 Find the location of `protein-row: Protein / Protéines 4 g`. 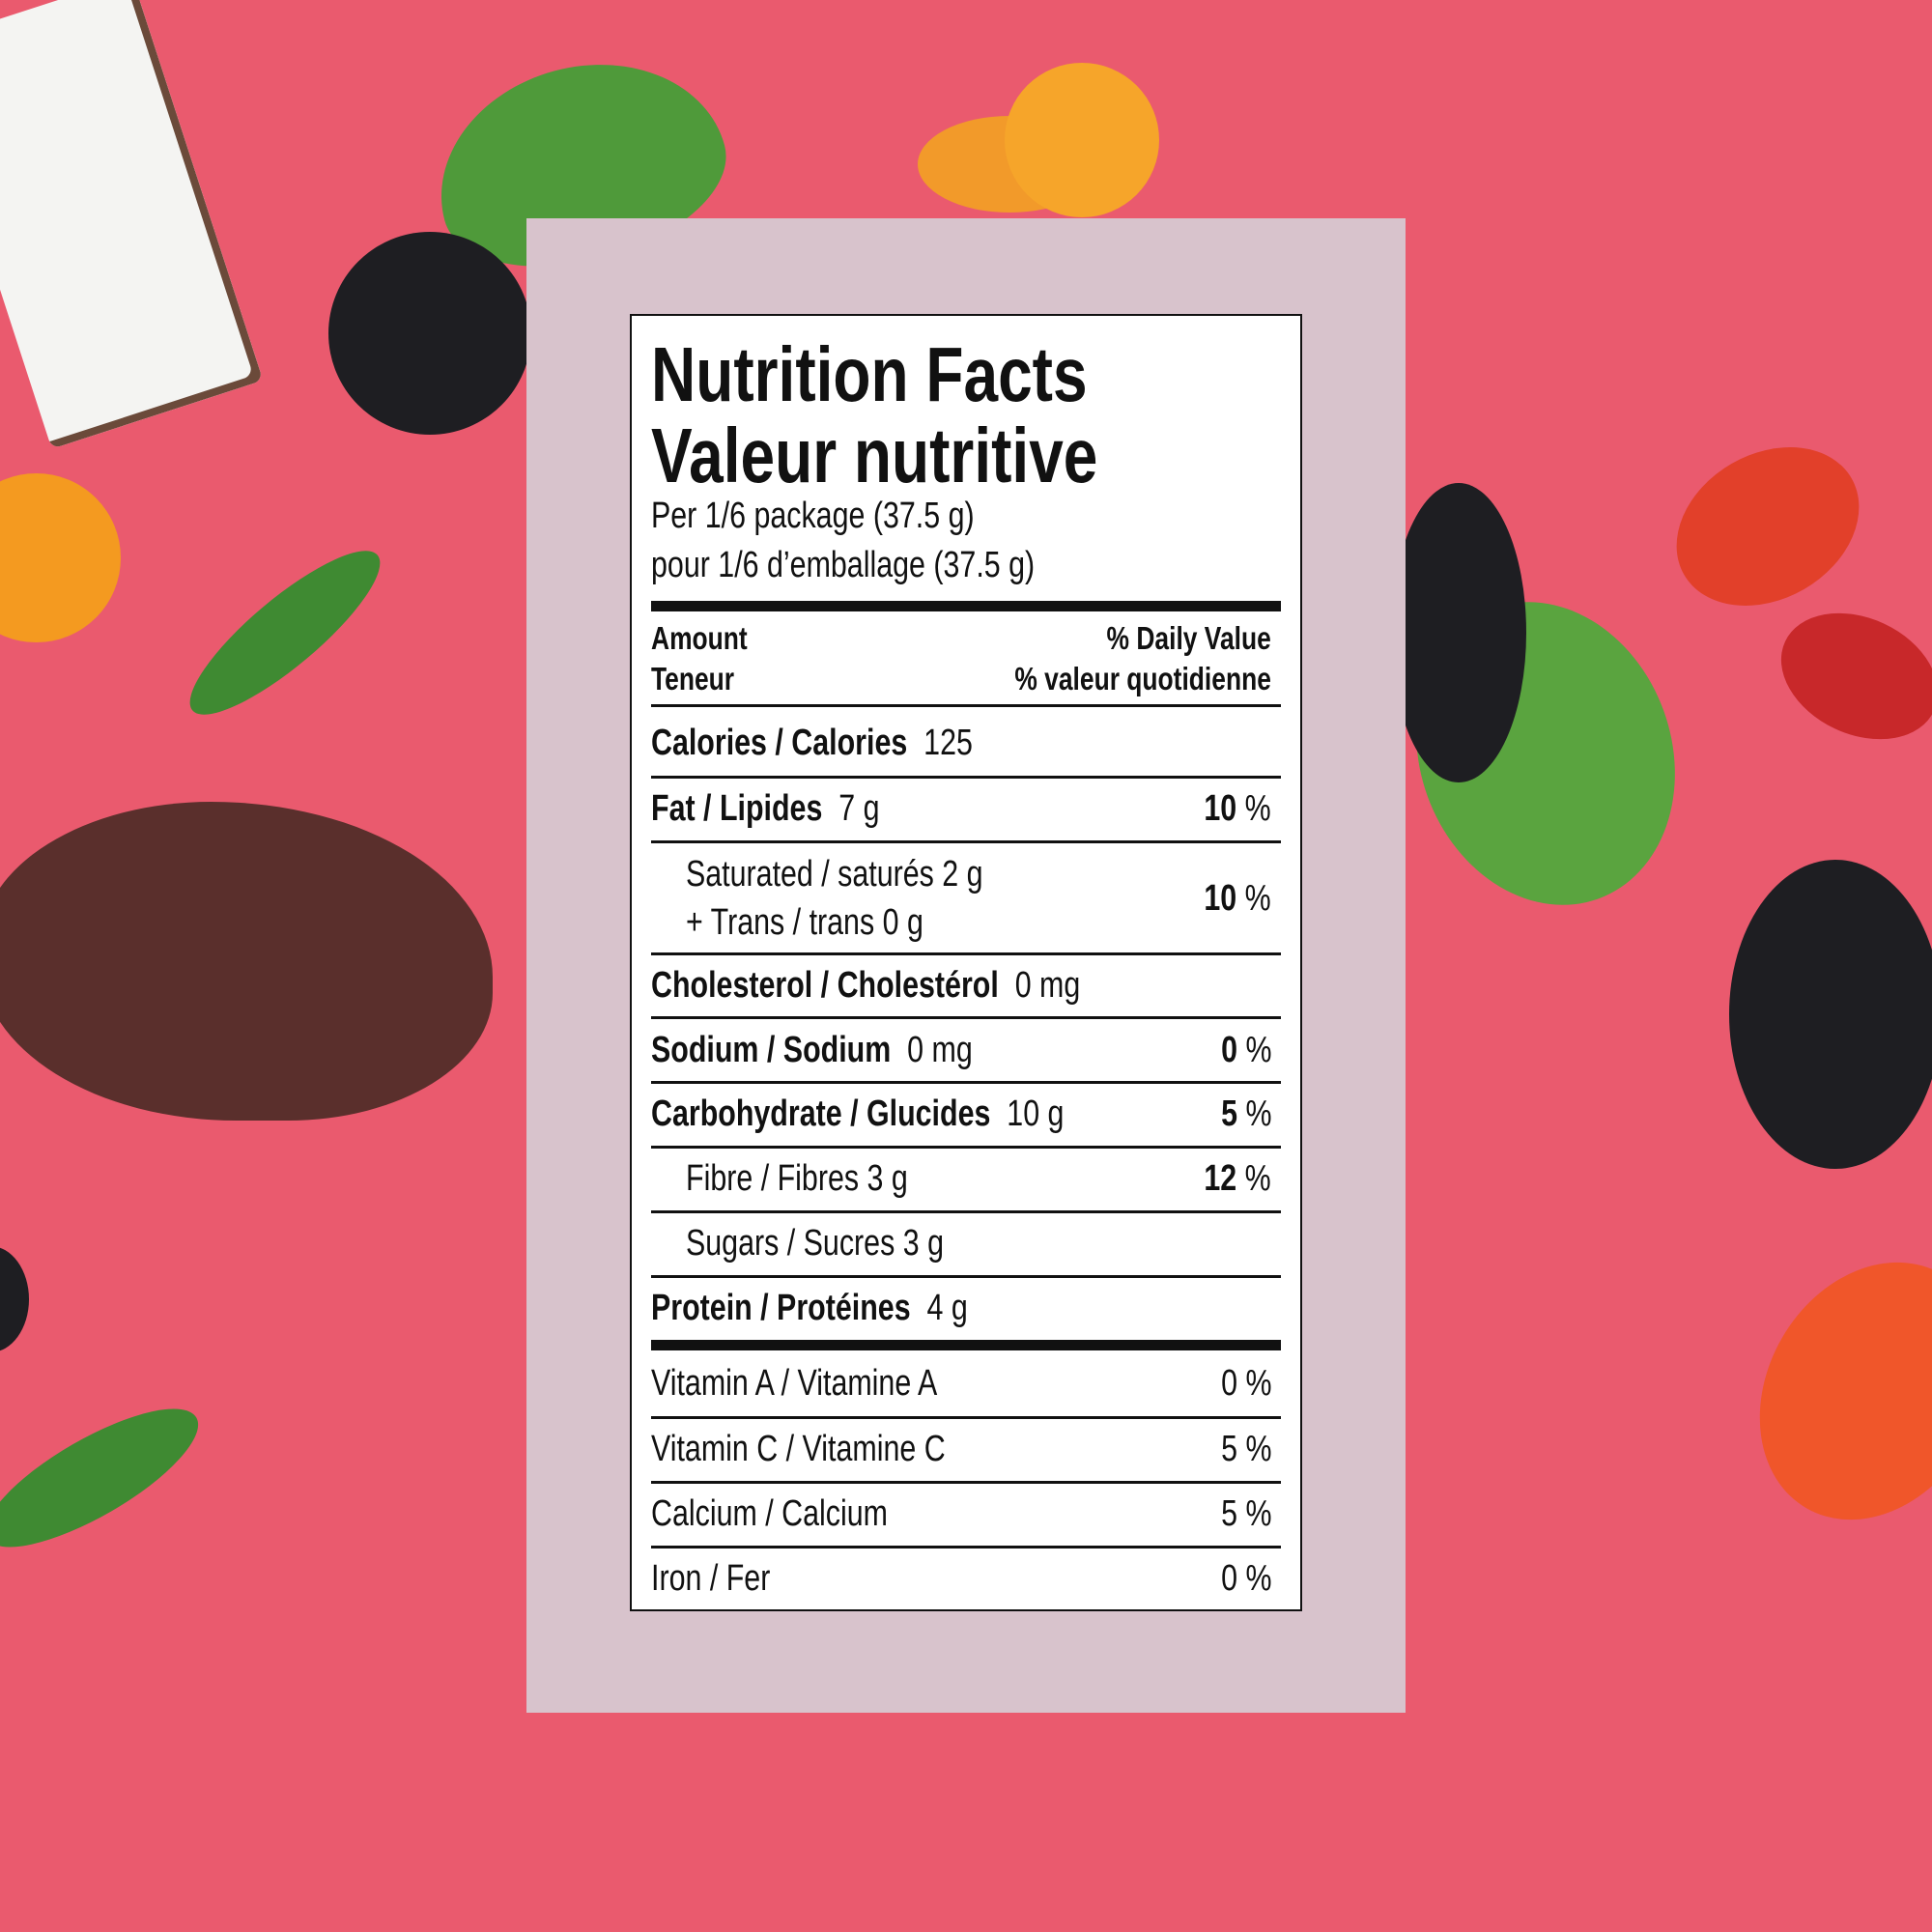

protein-row: Protein / Protéines 4 g is located at coordinates (809, 1307).